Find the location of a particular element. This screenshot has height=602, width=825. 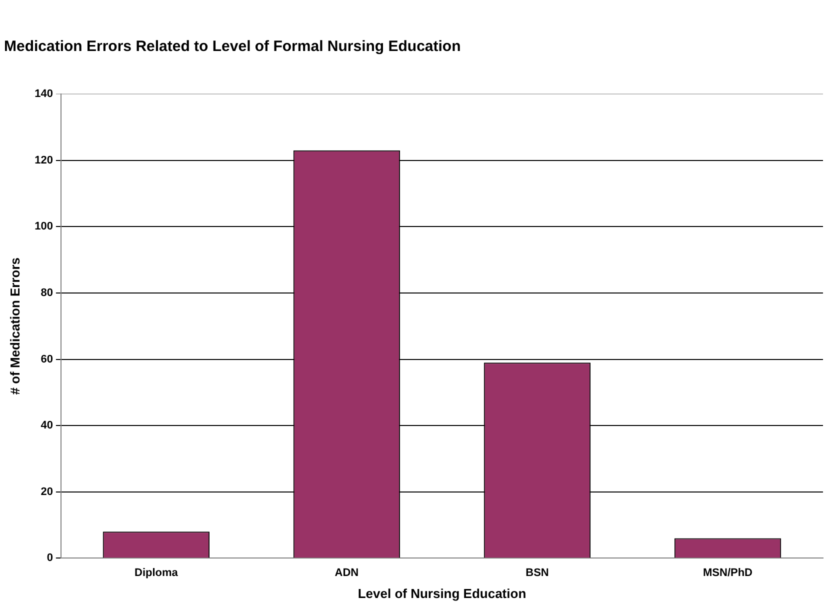

y-tick-label: 40 is located at coordinates (46, 426).